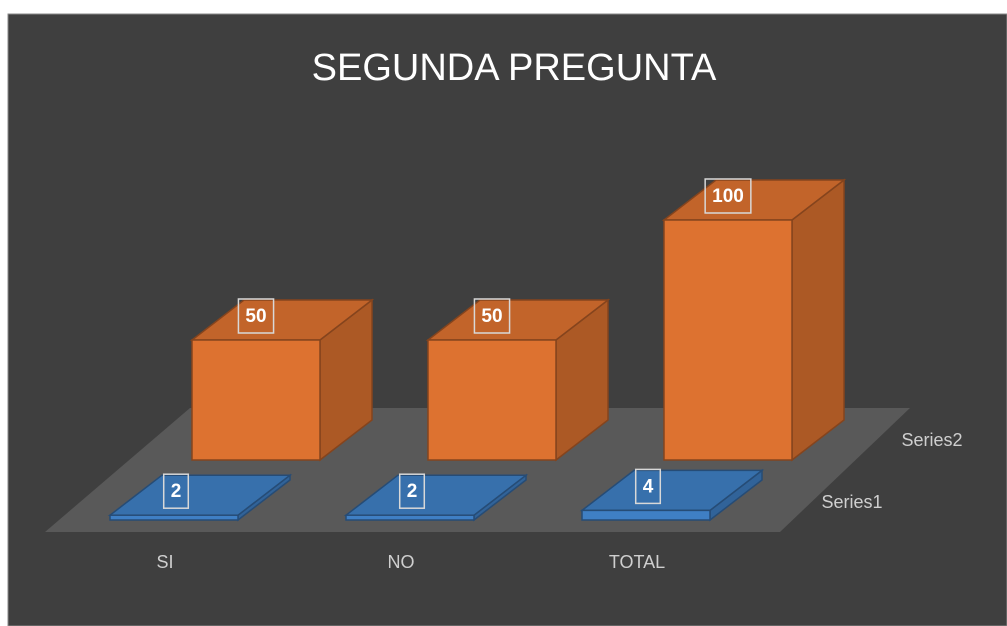 Image resolution: width=1007 pixels, height=626 pixels. I want to click on data-label: 100, so click(728, 196).